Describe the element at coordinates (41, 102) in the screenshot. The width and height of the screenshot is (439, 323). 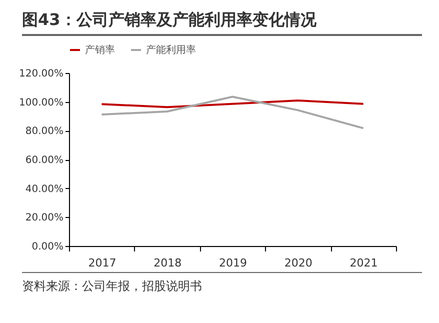
I see `y-tick-label: 100.00%` at that location.